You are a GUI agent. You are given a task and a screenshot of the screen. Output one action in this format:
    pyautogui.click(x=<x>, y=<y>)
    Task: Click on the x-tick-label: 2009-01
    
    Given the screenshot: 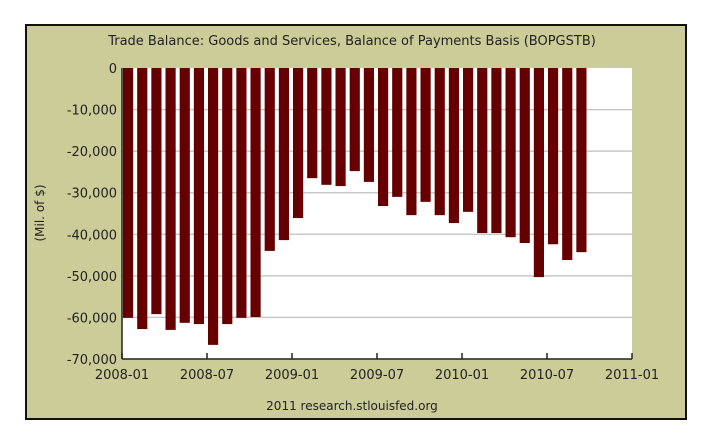 What is the action you would take?
    pyautogui.click(x=292, y=375)
    